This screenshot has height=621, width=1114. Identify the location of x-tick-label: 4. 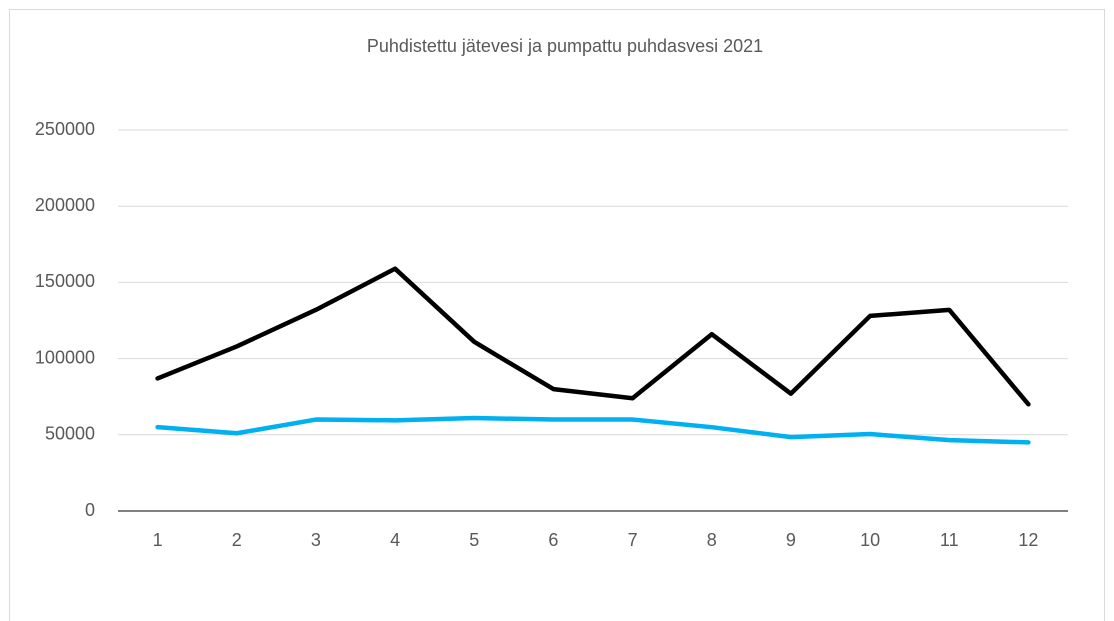
(395, 540).